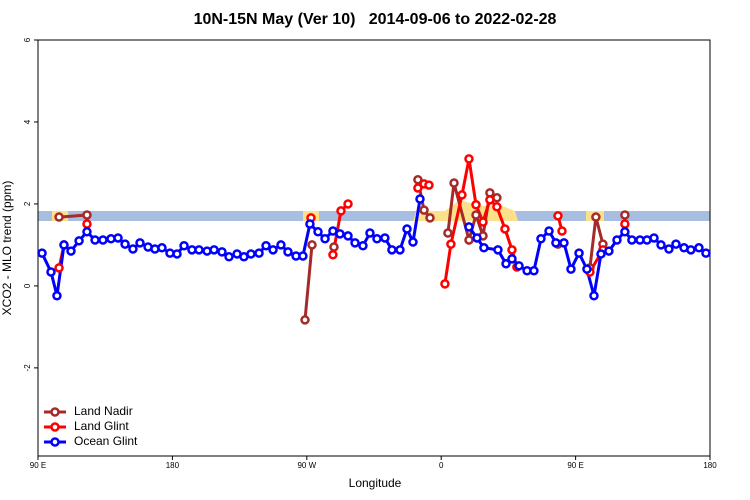 This screenshot has height=500, width=750. What do you see at coordinates (306, 465) in the screenshot?
I see `x-tick-label: 90 W` at bounding box center [306, 465].